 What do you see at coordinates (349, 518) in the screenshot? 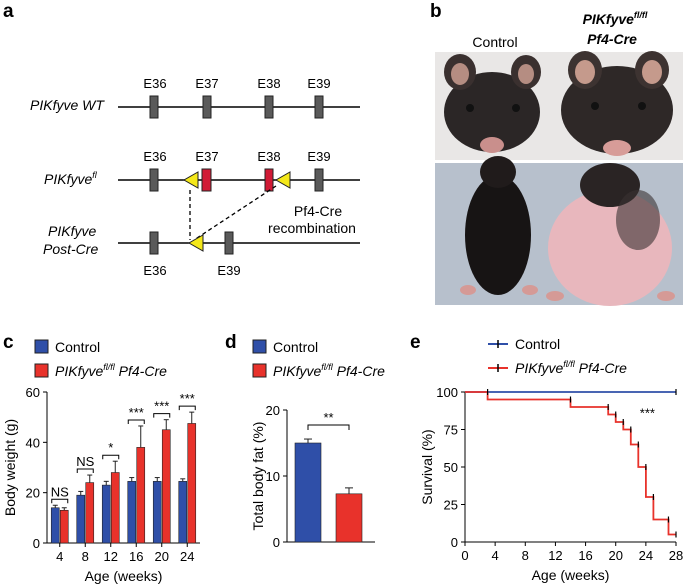
I see `d-bar-mutant` at bounding box center [349, 518].